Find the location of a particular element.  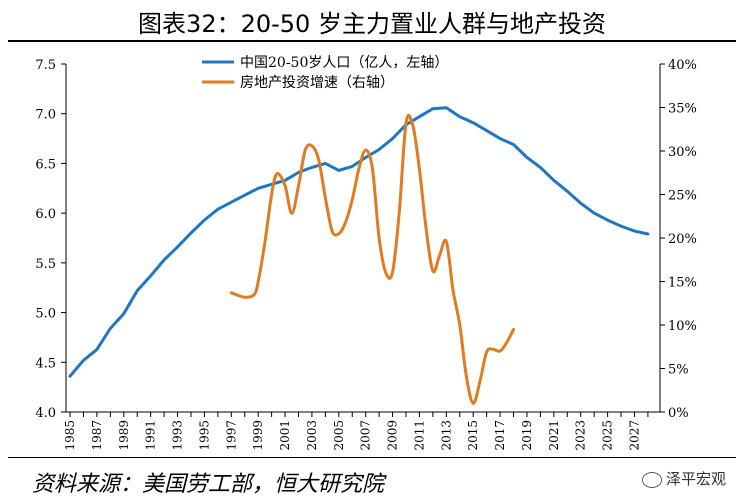

right-tick-label: 30% is located at coordinates (682, 152).